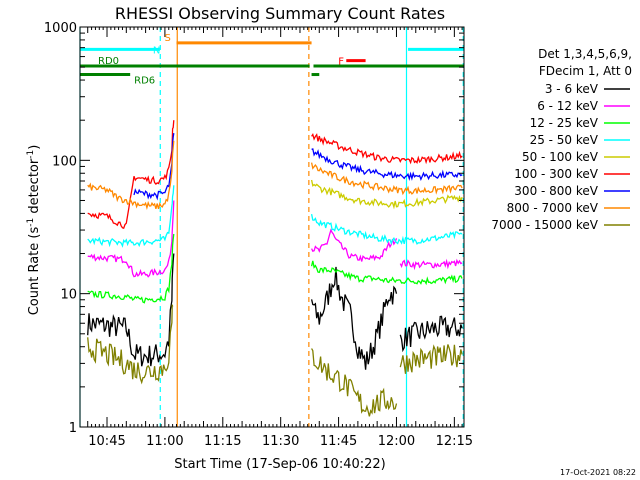  What do you see at coordinates (556, 191) in the screenshot?
I see `legend-entry-label-6: 300 - 800 keV` at bounding box center [556, 191].